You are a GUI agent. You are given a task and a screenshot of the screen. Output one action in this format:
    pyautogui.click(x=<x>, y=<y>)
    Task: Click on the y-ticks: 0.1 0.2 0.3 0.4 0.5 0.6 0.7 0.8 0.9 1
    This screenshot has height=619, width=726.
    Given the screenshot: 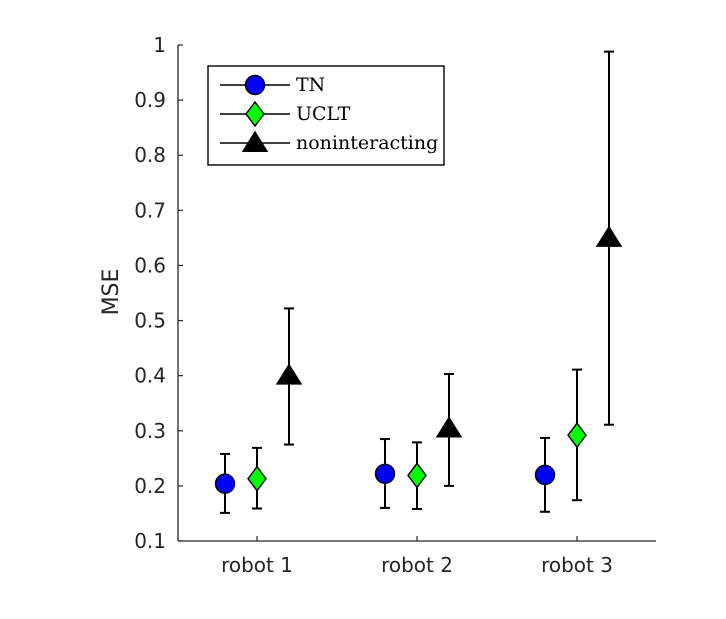 What is the action you would take?
    pyautogui.click(x=158, y=293)
    